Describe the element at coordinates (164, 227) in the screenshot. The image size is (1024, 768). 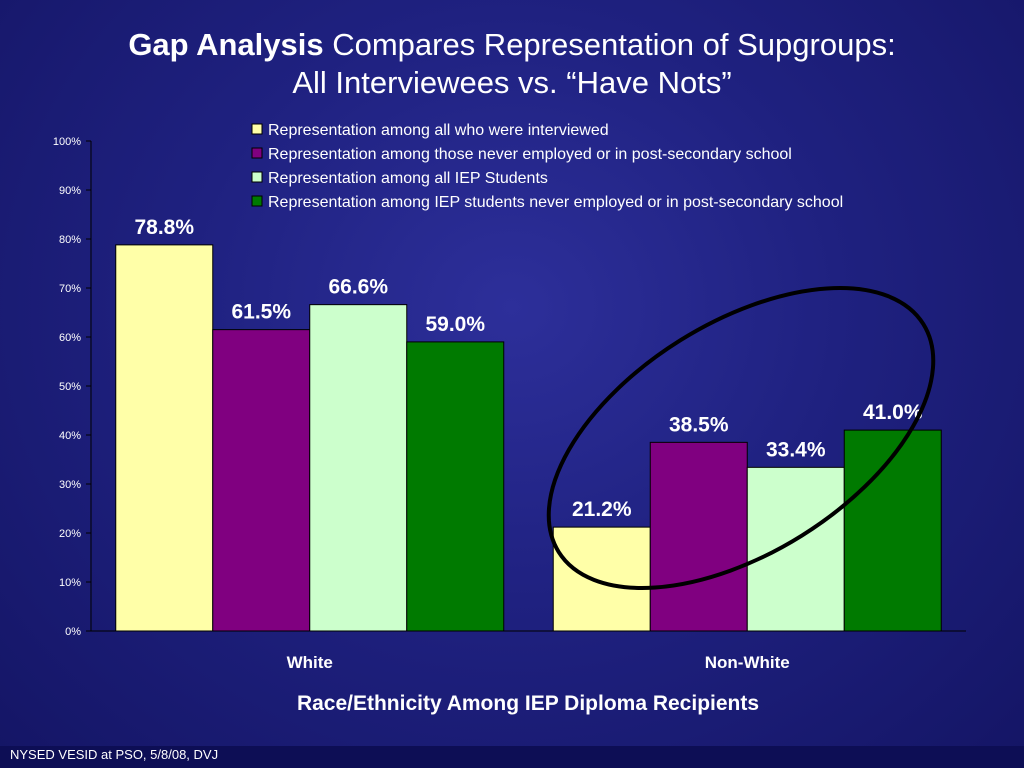
I see `data-label: 78.8%` at that location.